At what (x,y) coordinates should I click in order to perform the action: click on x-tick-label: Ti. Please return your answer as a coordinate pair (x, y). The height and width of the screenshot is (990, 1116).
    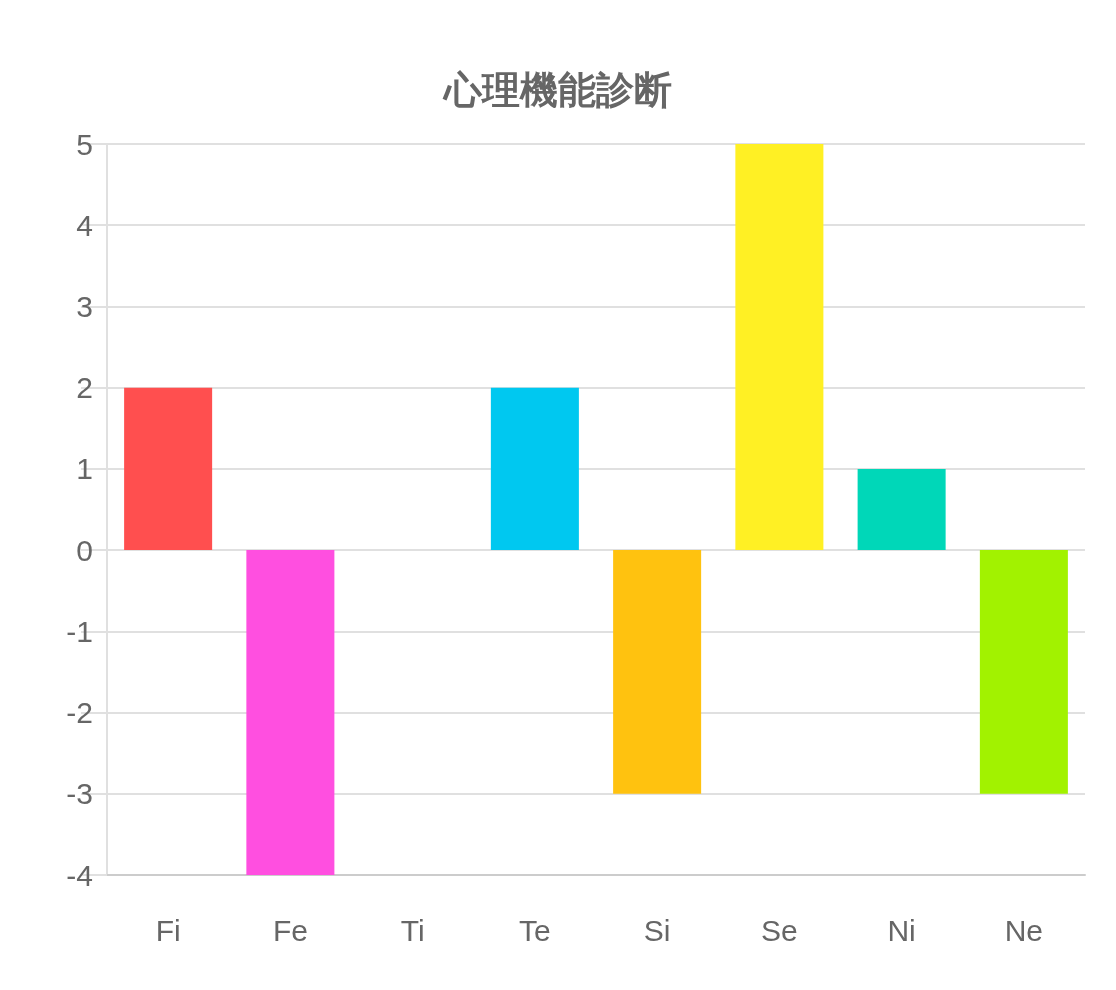
    Looking at the image, I should click on (412, 930).